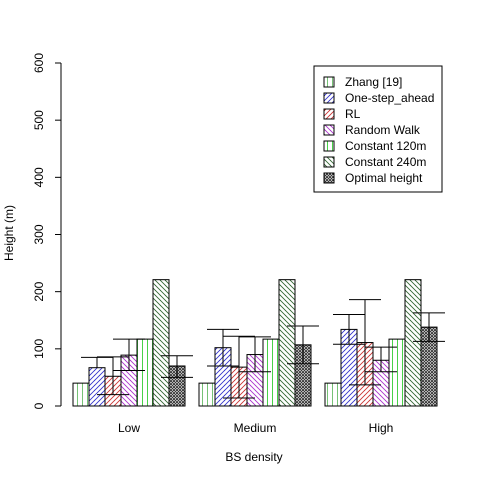  I want to click on x-tick-labels: Low Medium High, so click(255, 428).